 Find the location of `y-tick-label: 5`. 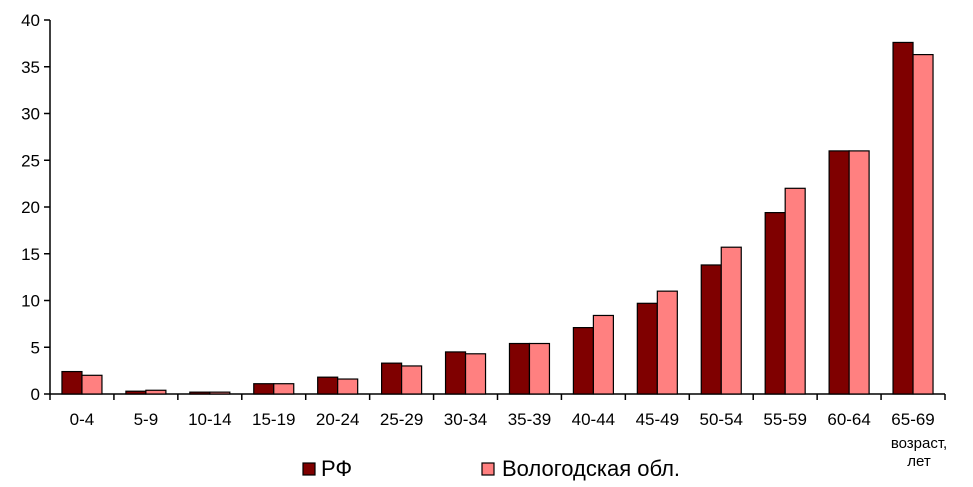

y-tick-label: 5 is located at coordinates (35, 347).